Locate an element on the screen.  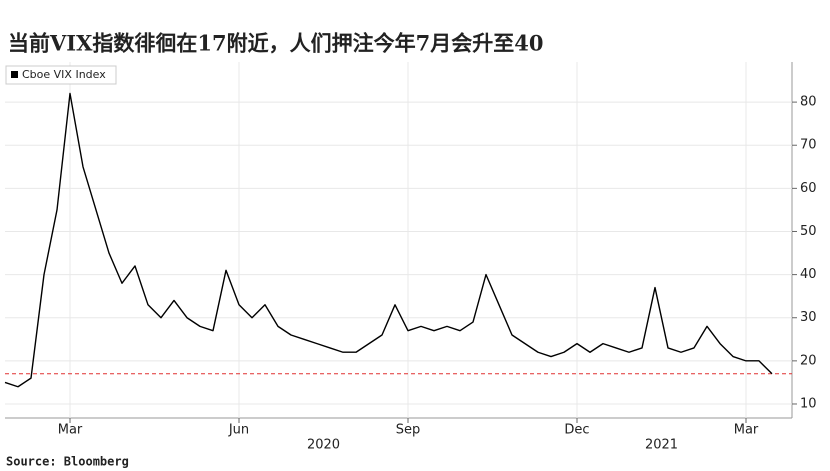
y-tick-label: 50 is located at coordinates (808, 231).